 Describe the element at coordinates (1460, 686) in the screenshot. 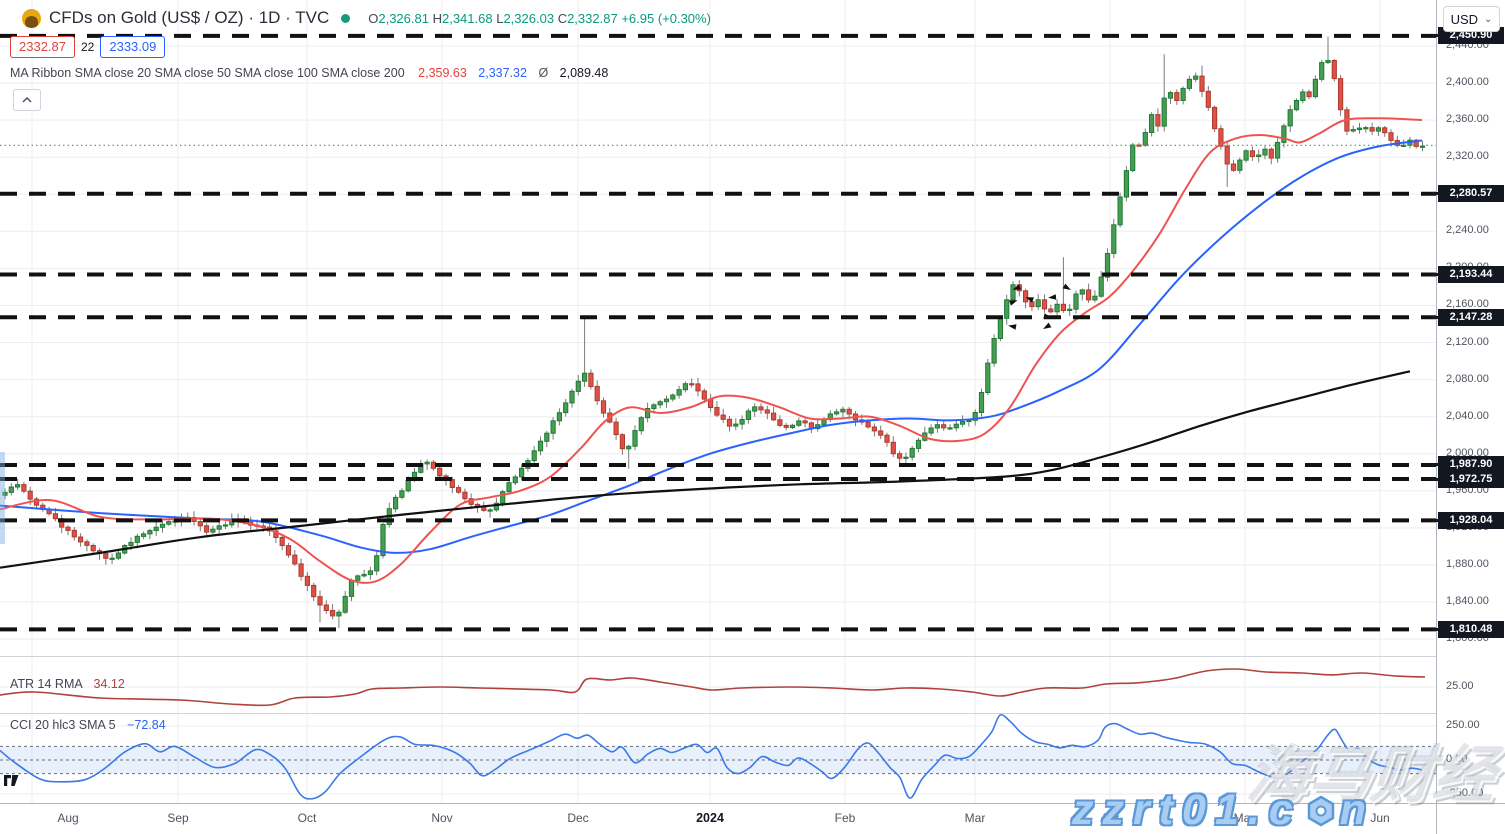

I see `atr-axis-label: 25.00` at that location.